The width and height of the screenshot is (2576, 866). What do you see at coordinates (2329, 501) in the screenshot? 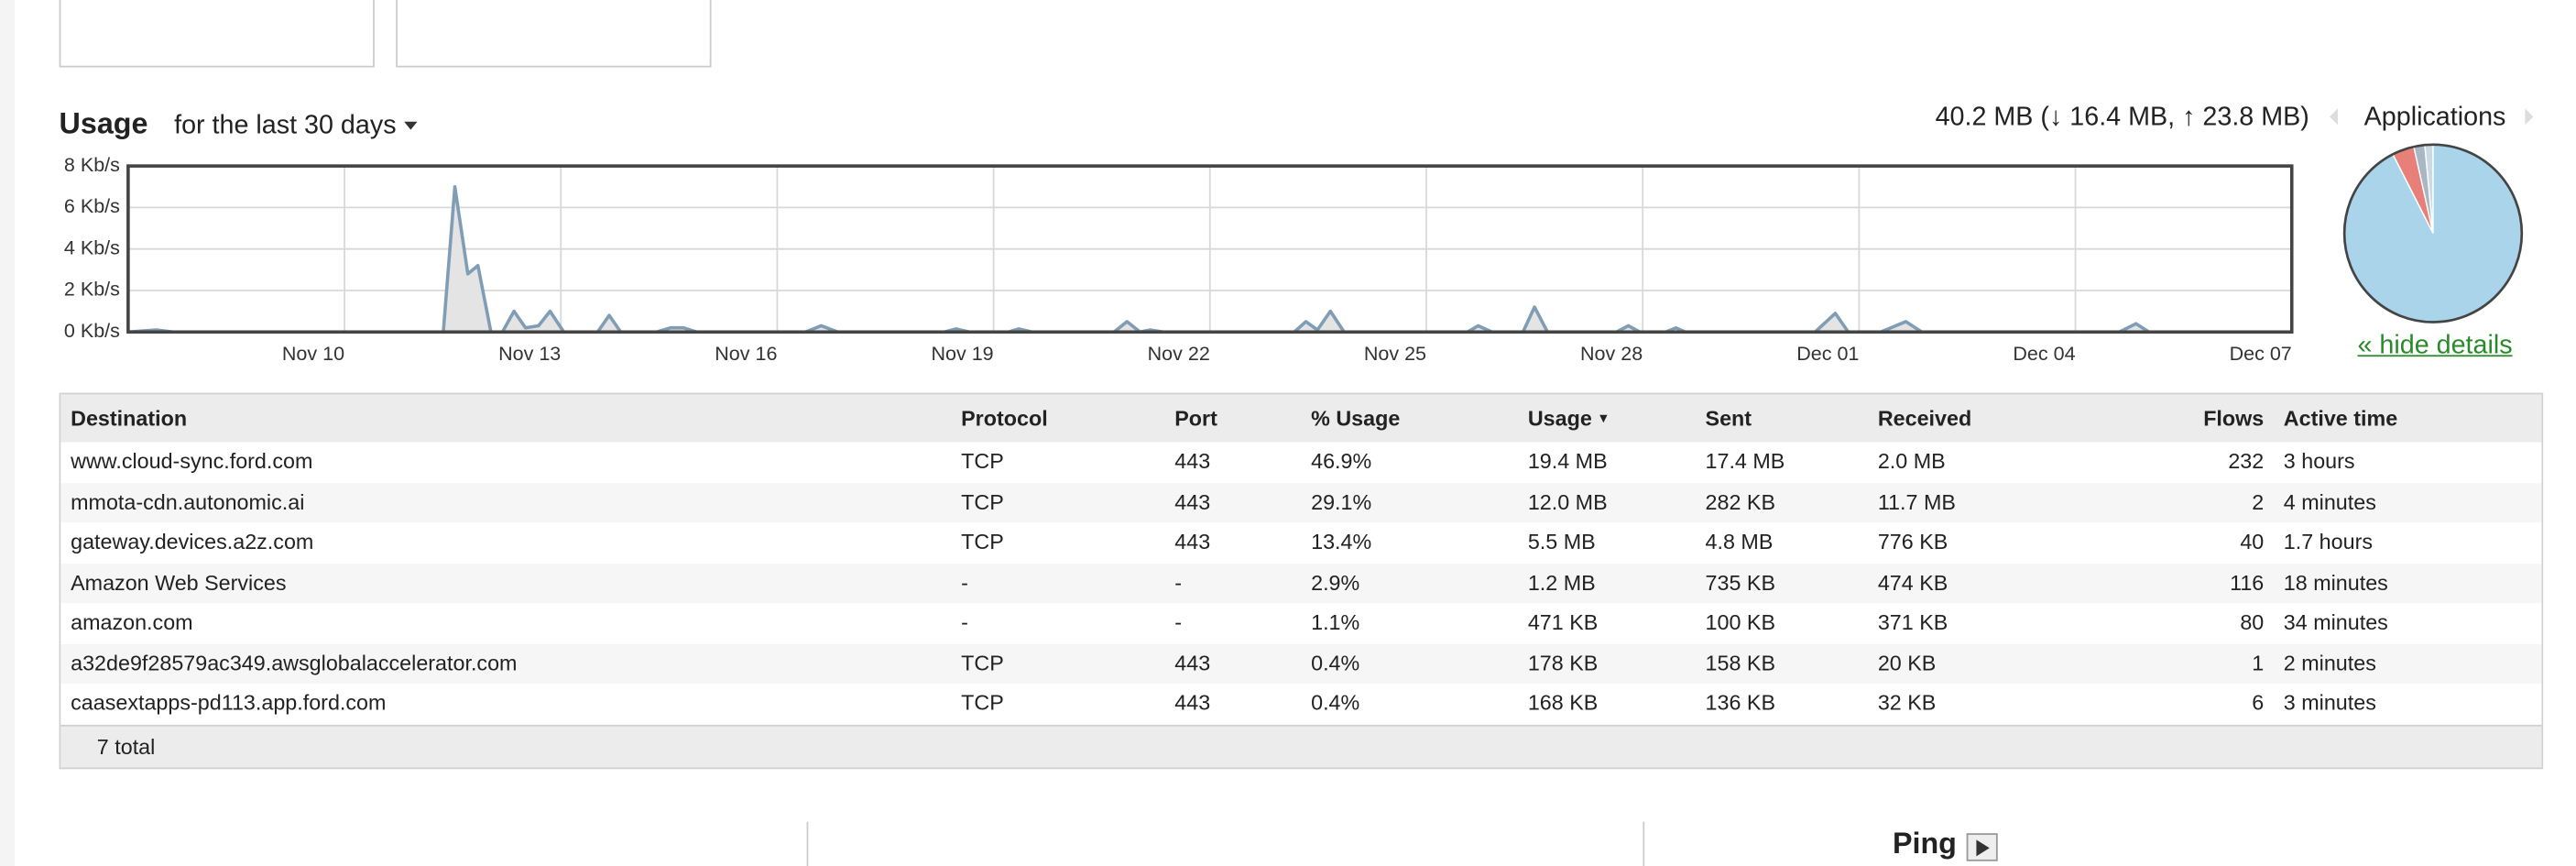
I see `table-cell: 4 minutes` at bounding box center [2329, 501].